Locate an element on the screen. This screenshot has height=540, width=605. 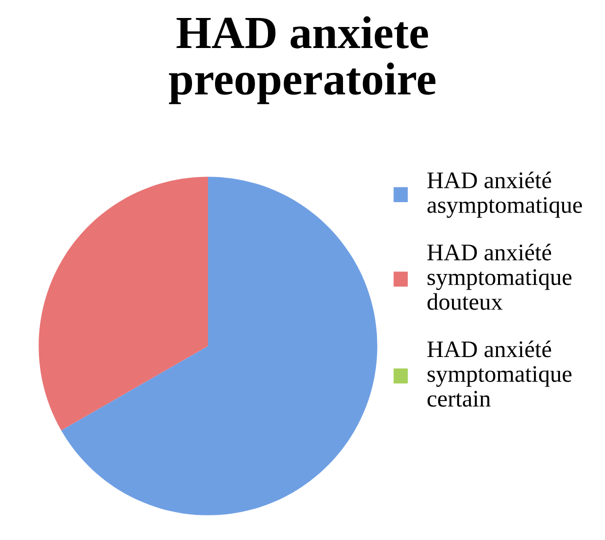
pie-slice is located at coordinates (123, 303).